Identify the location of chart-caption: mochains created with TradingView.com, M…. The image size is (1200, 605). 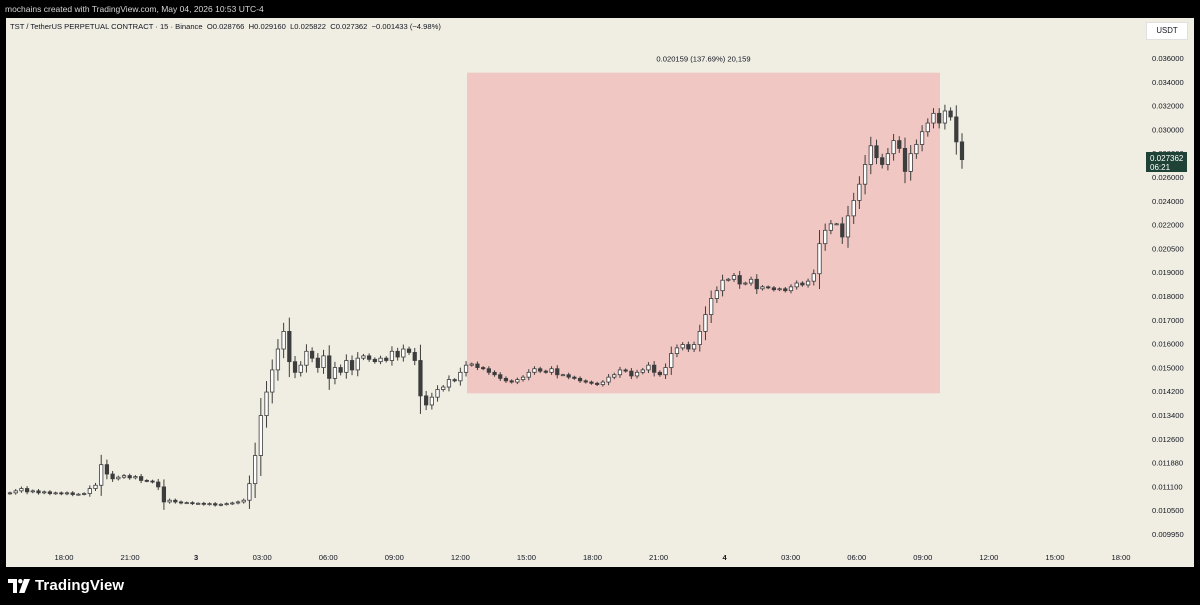
(600, 9).